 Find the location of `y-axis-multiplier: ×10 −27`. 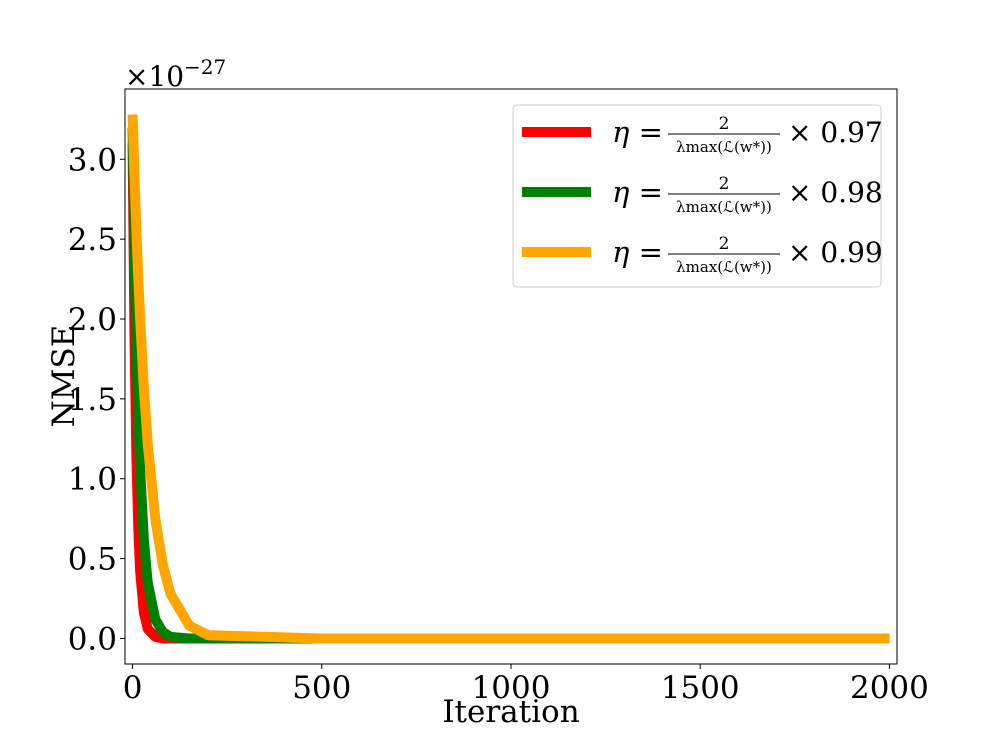

y-axis-multiplier: ×10 −27 is located at coordinates (175, 74).